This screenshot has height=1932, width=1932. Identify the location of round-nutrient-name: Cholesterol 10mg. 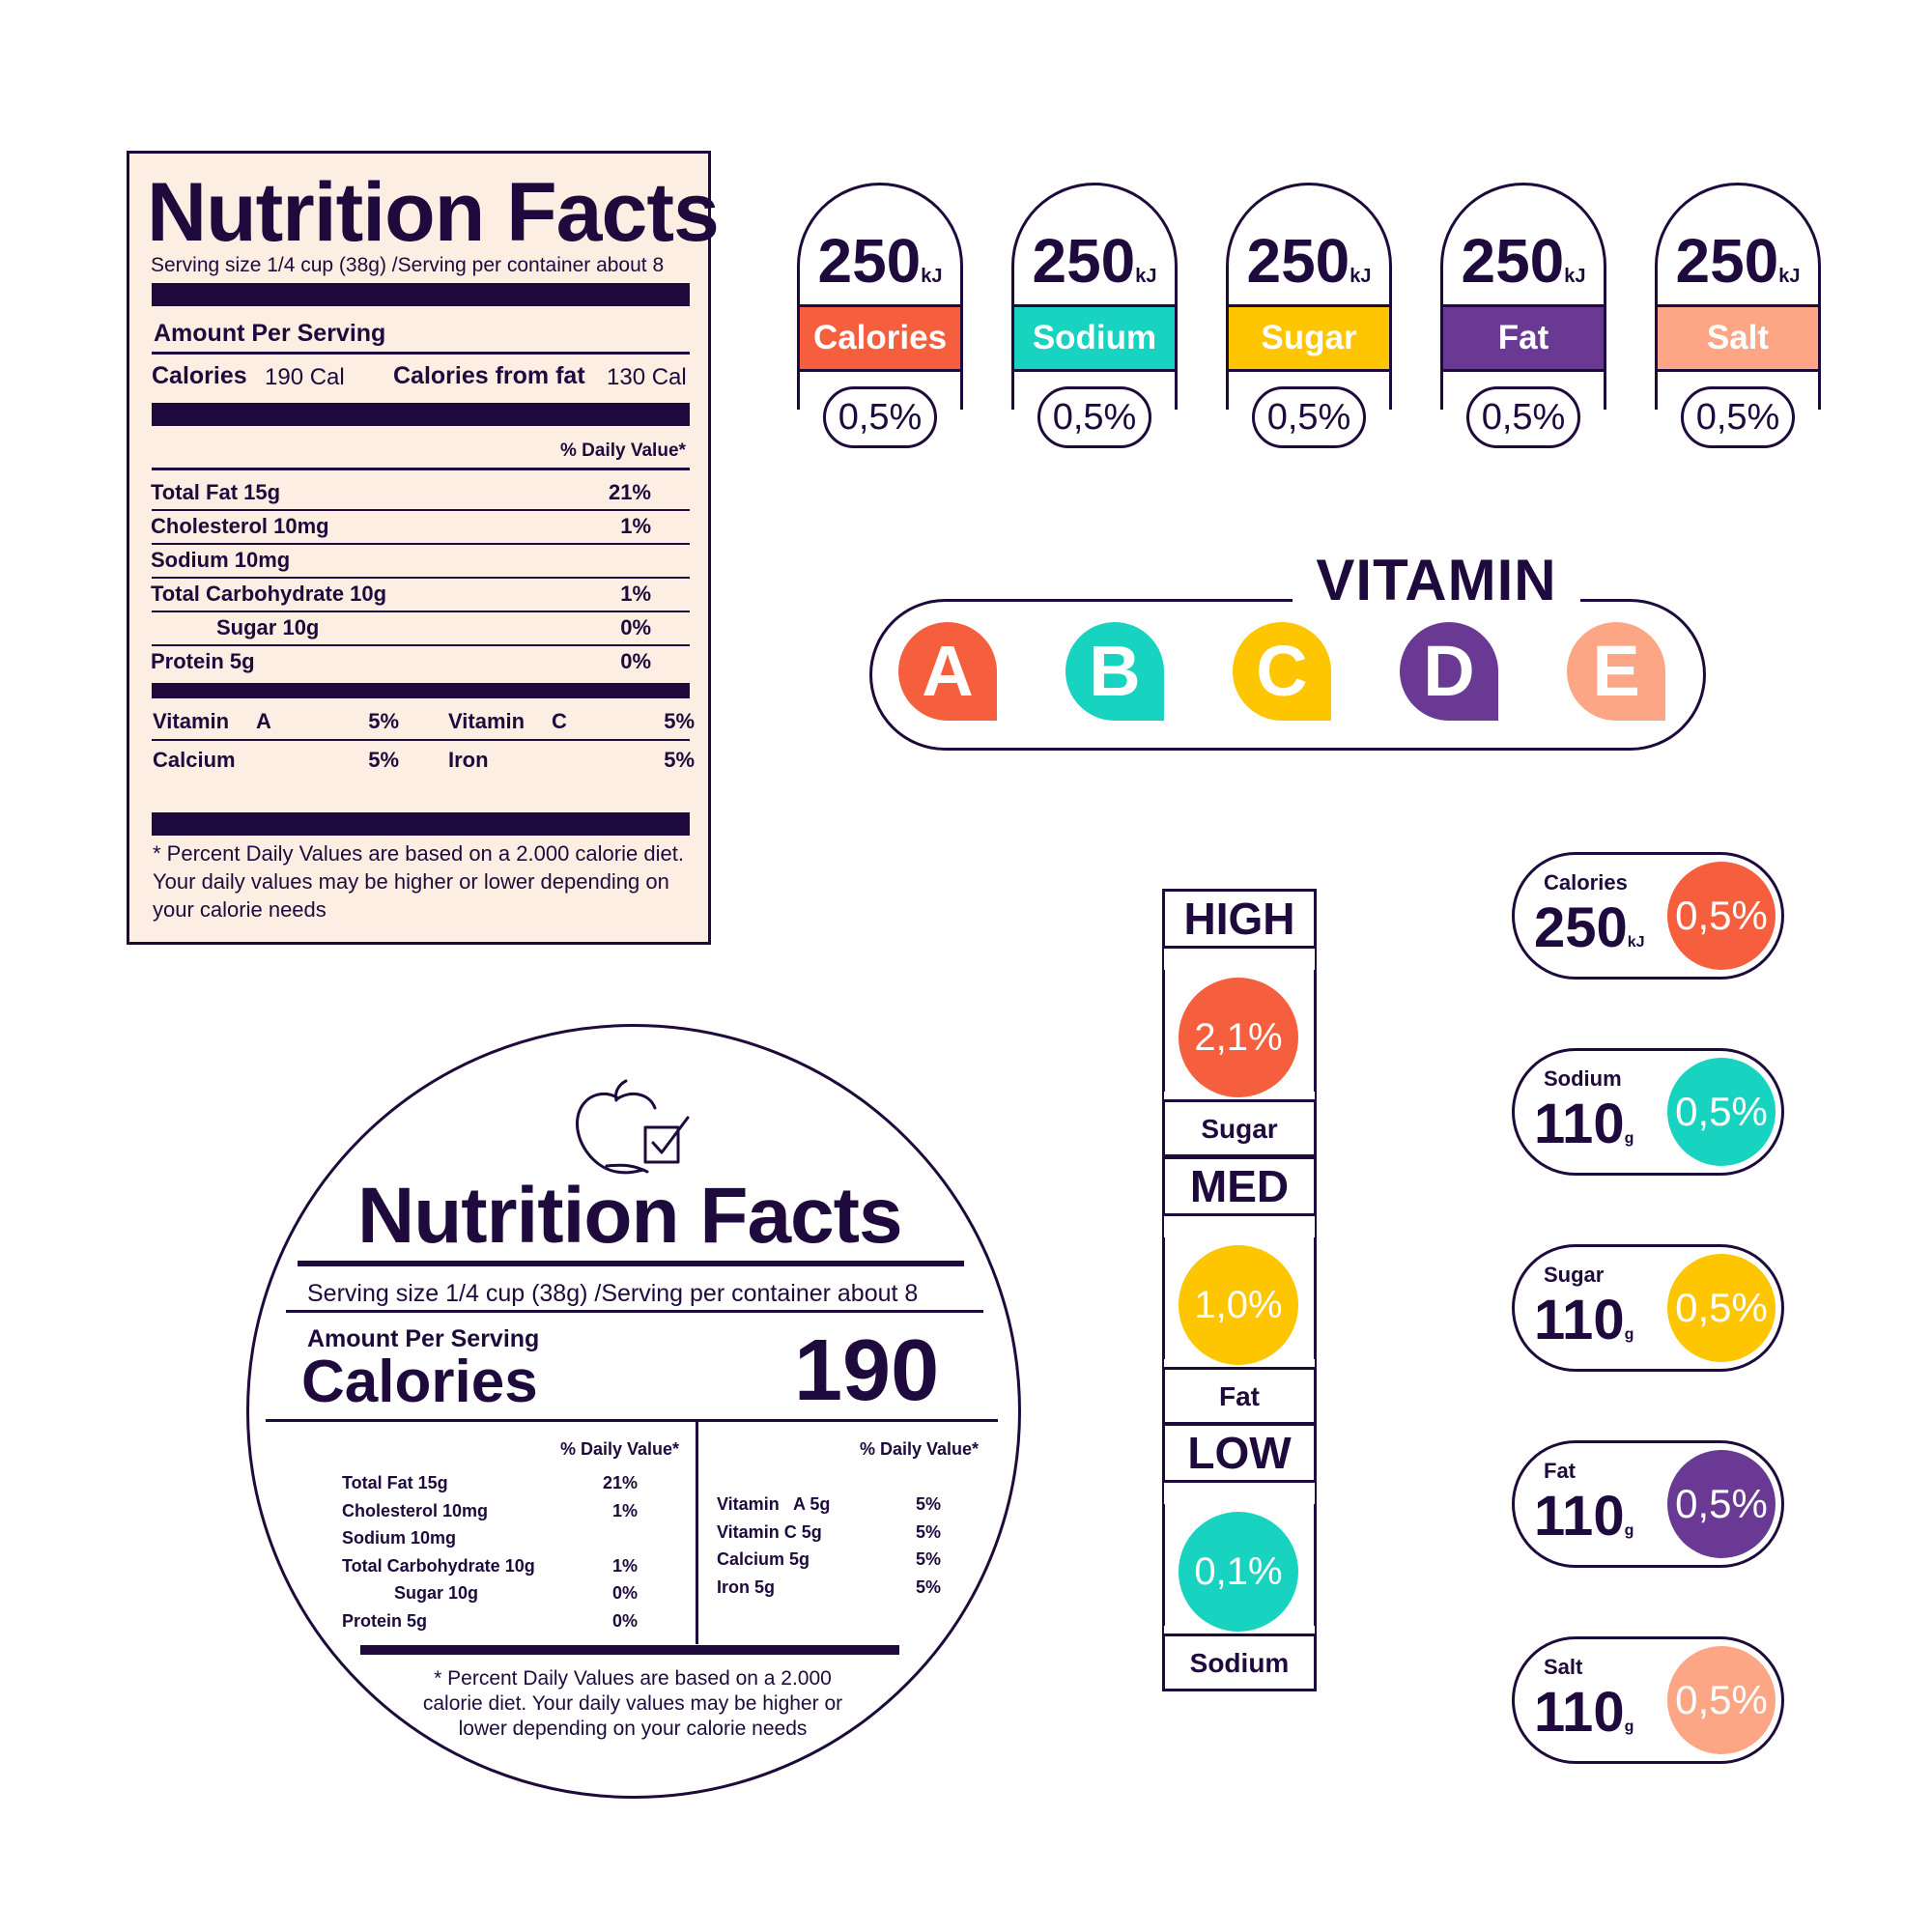
(415, 1510).